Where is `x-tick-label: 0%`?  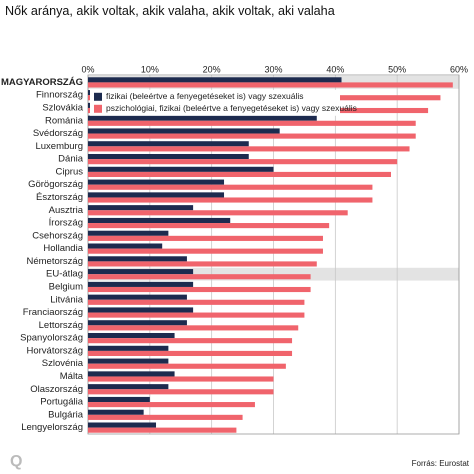
x-tick-label: 0% is located at coordinates (87, 69).